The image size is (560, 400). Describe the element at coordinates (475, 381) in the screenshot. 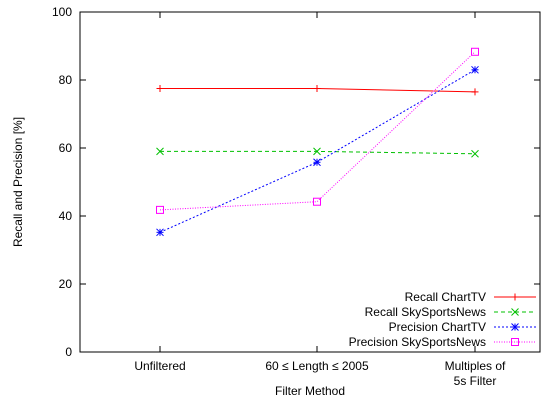

I see `x-tick-label: 5s Filter` at that location.